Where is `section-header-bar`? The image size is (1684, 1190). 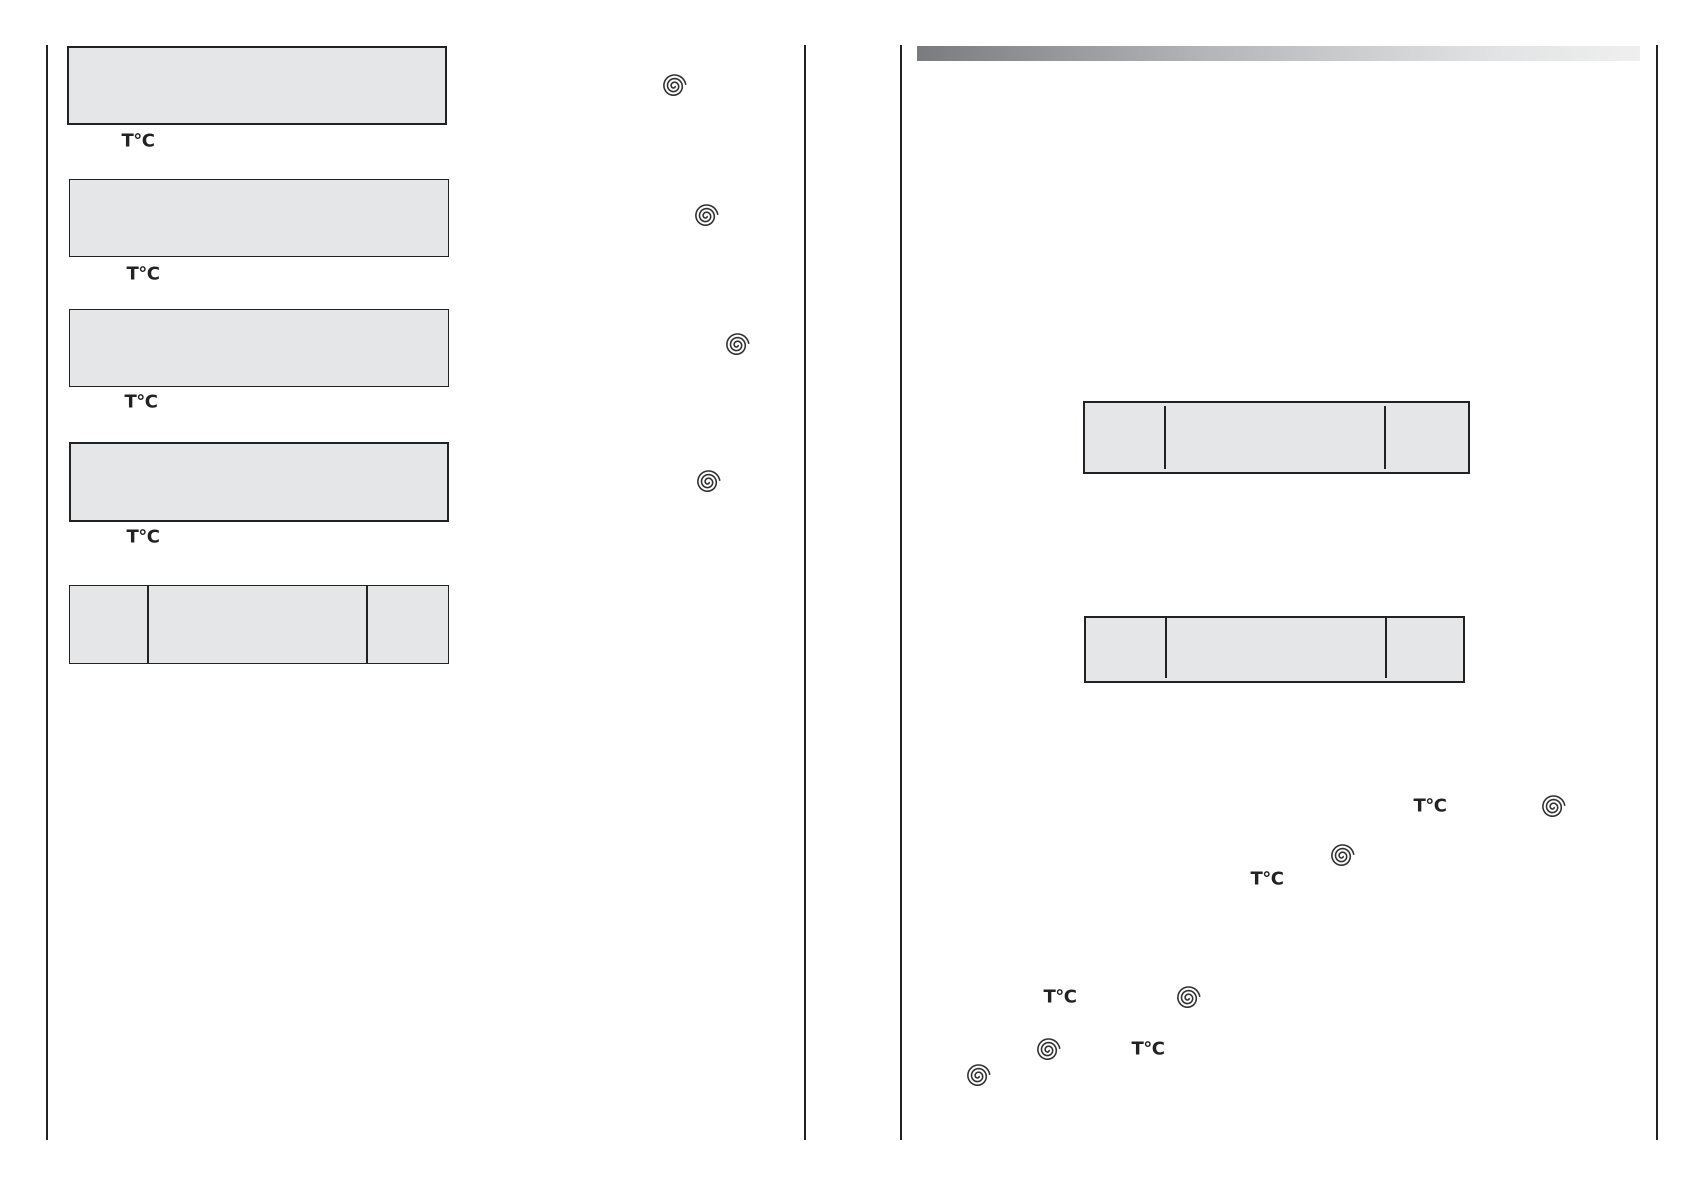 section-header-bar is located at coordinates (1278, 53).